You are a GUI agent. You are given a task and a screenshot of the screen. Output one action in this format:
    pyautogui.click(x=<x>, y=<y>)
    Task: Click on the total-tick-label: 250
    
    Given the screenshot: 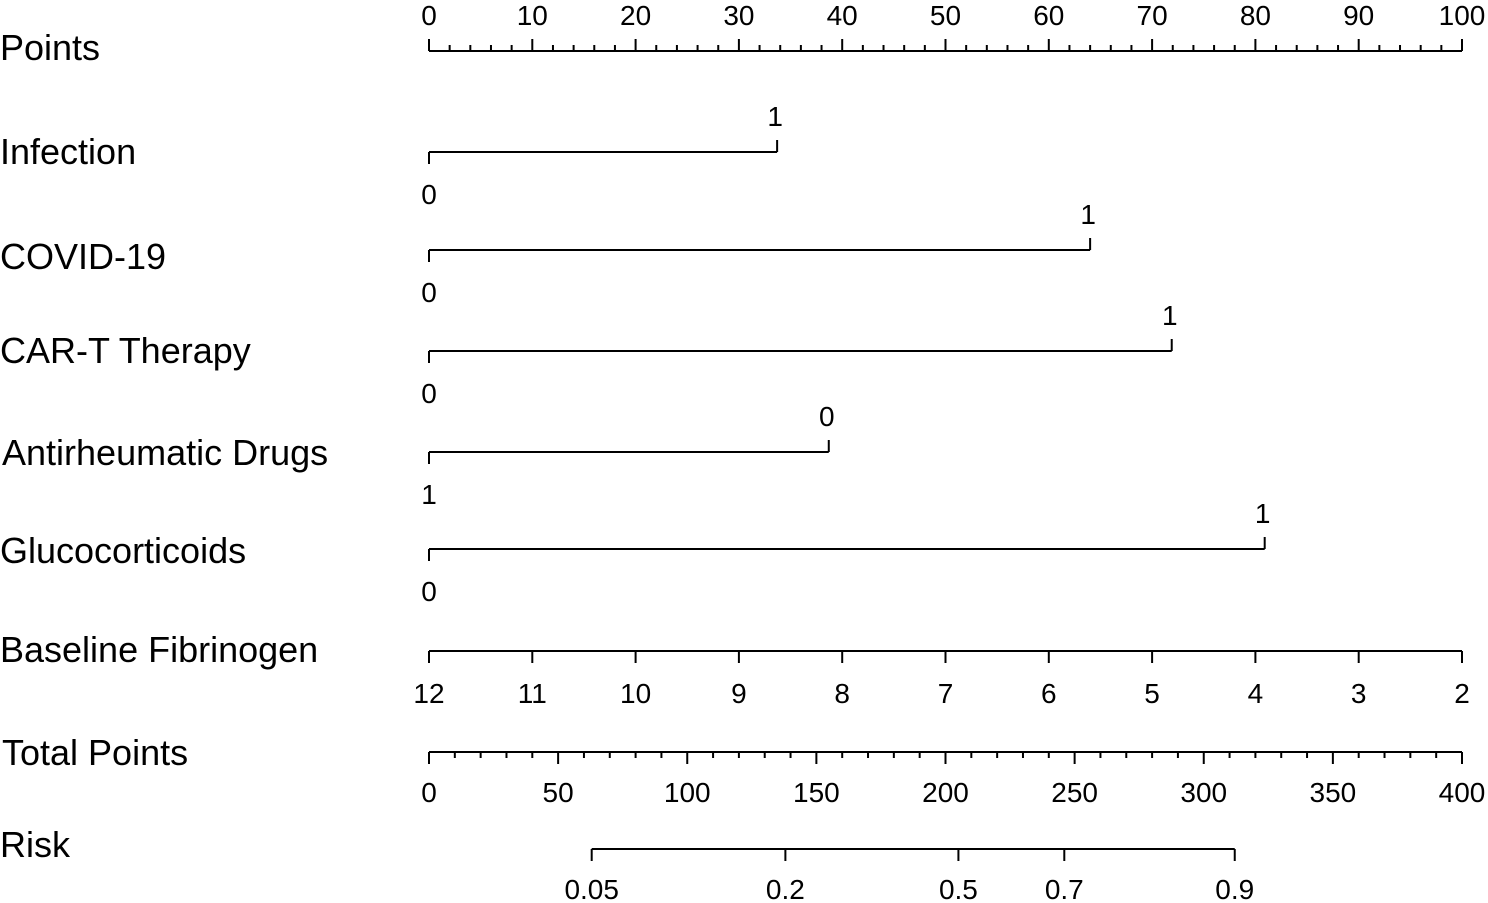 What is the action you would take?
    pyautogui.click(x=1074, y=792)
    